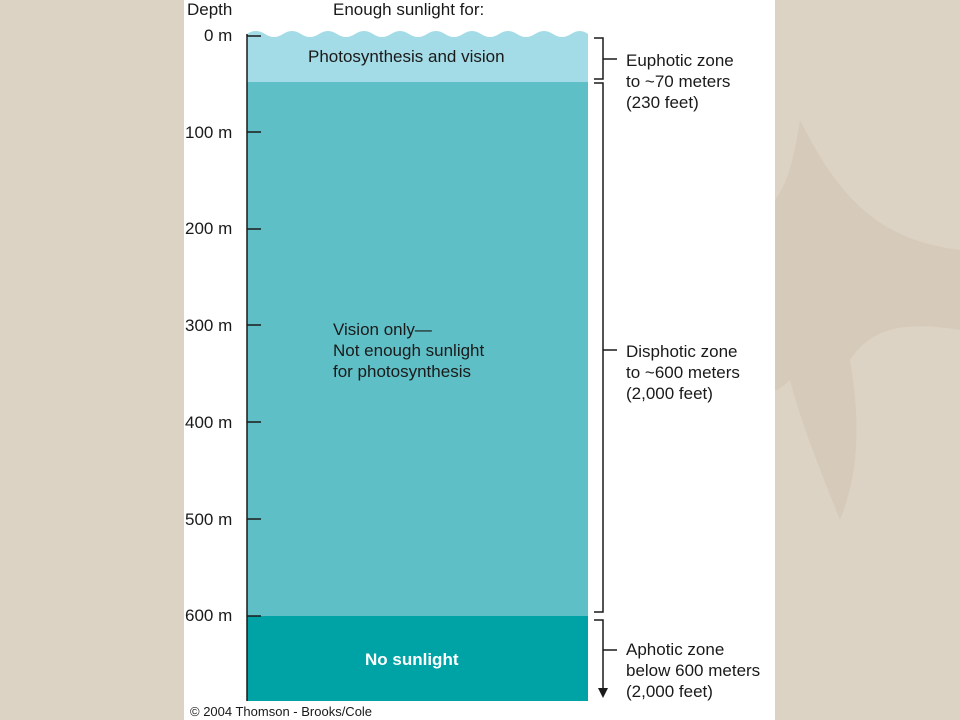 Image resolution: width=960 pixels, height=720 pixels. What do you see at coordinates (209, 615) in the screenshot?
I see `depth-label-600: 600 m` at bounding box center [209, 615].